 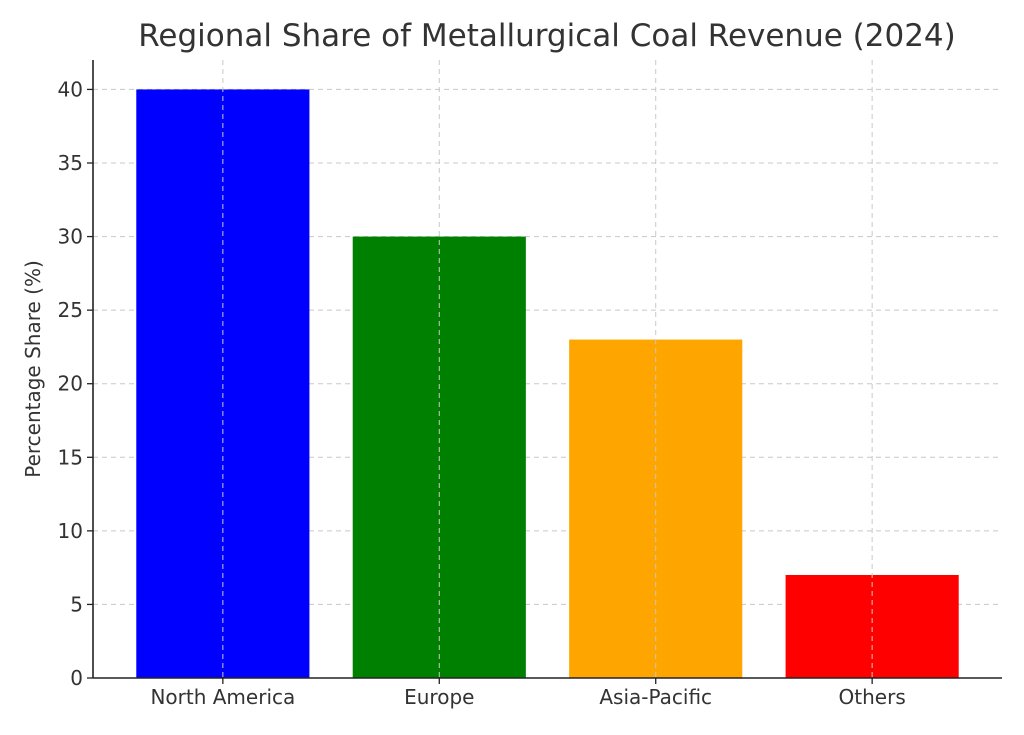 What do you see at coordinates (76, 678) in the screenshot?
I see `y-tick-label: 0` at bounding box center [76, 678].